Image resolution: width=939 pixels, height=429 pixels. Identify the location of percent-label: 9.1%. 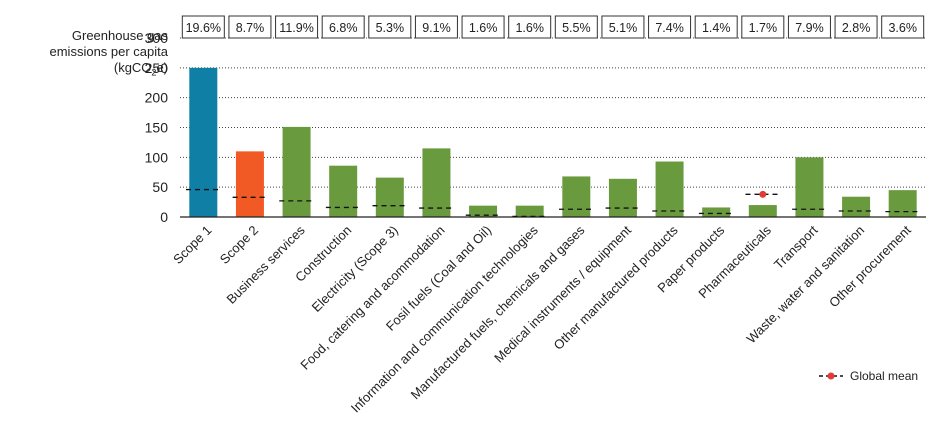
(436, 28).